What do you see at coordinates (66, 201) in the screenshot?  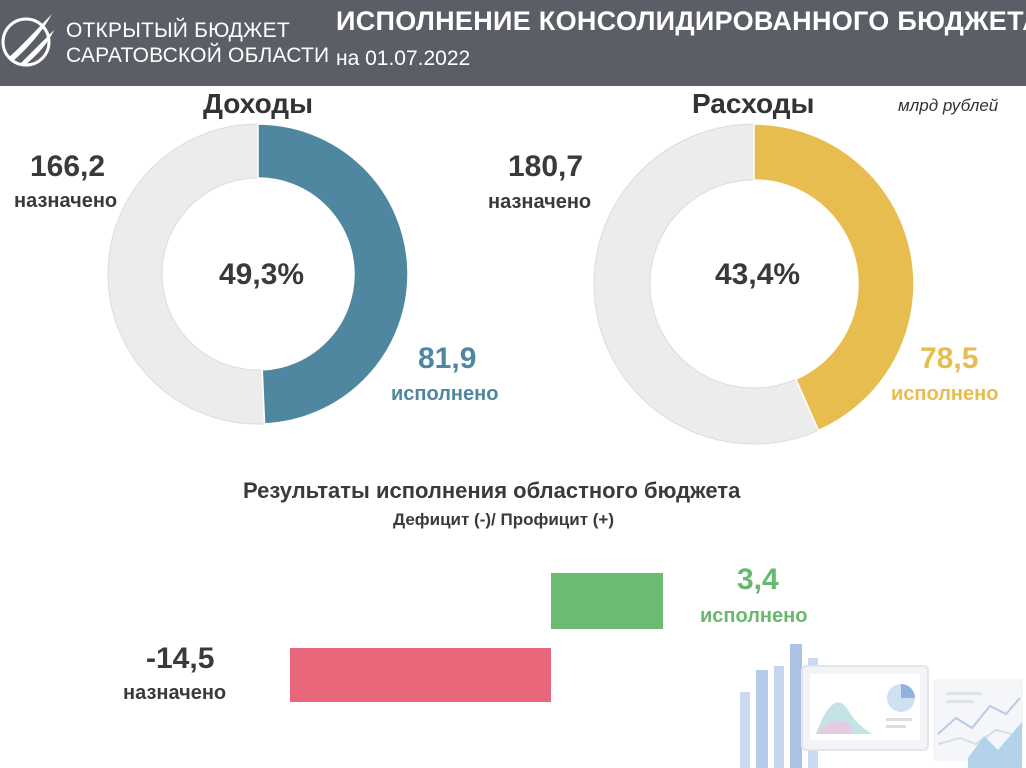 I see `income-planned-label: назначено` at bounding box center [66, 201].